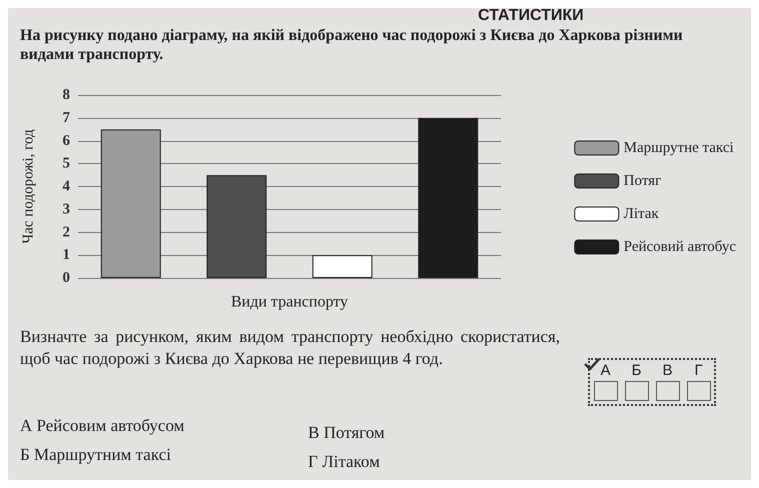 This screenshot has width=759, height=488. What do you see at coordinates (66, 164) in the screenshot?
I see `y-tick-label: 5` at bounding box center [66, 164].